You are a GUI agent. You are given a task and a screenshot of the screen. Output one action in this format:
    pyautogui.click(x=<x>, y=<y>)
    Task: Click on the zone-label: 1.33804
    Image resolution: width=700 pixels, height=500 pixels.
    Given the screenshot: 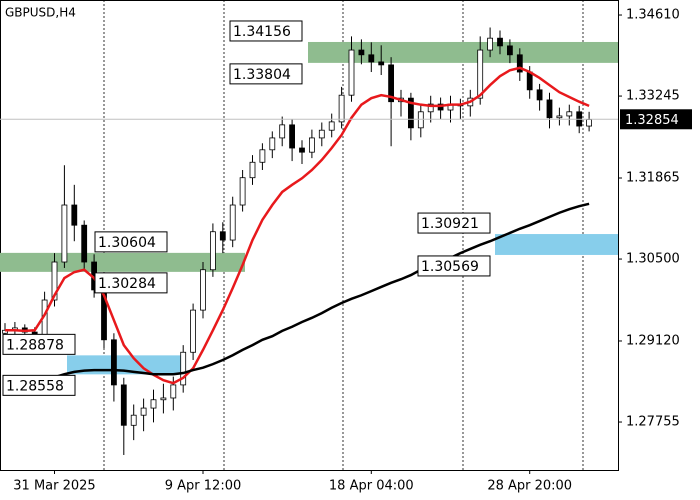 What is the action you would take?
    pyautogui.click(x=262, y=75)
    